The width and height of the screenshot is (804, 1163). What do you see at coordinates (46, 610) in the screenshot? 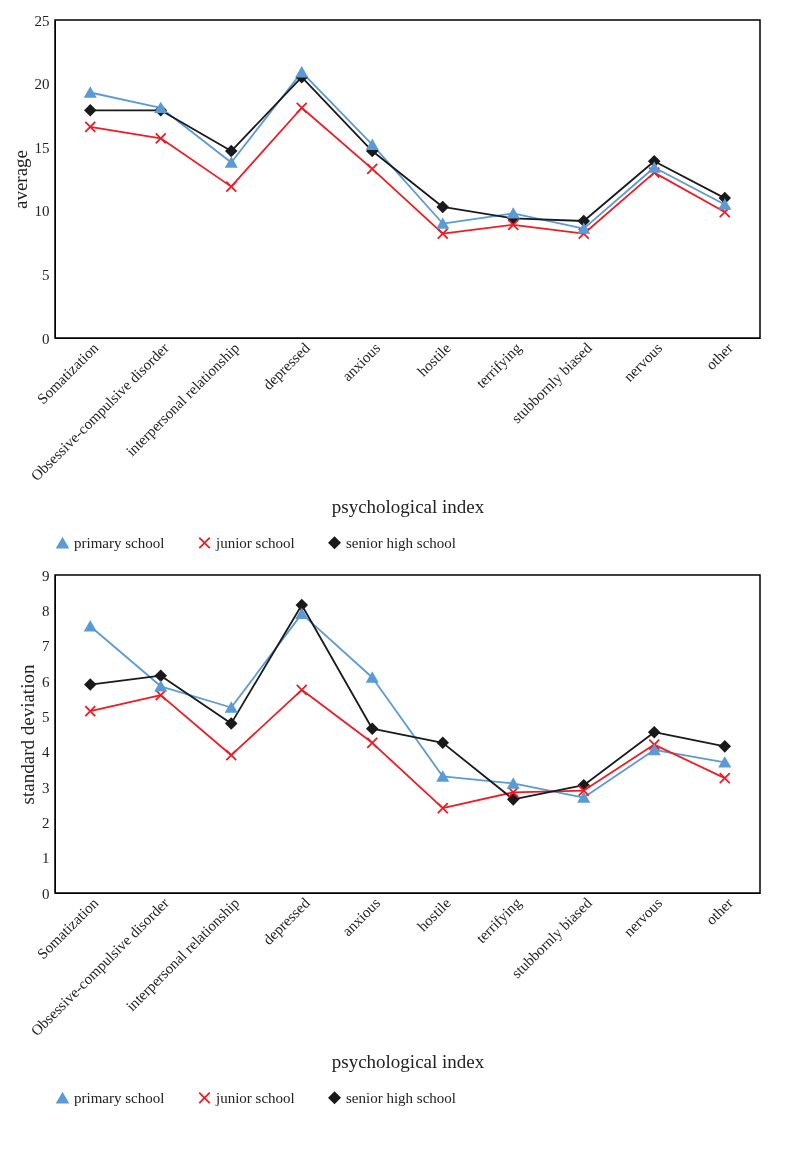
I see `y-tick-label: 8` at bounding box center [46, 610].